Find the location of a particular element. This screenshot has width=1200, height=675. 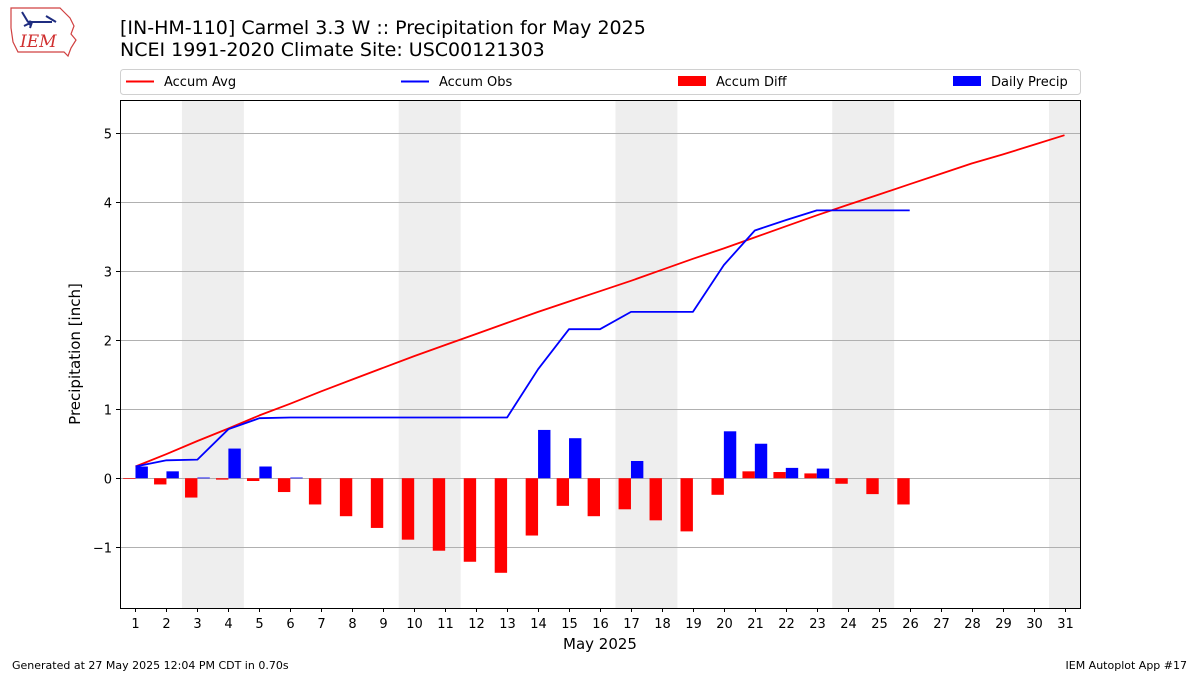

x-tick-label: 12 is located at coordinates (476, 624).